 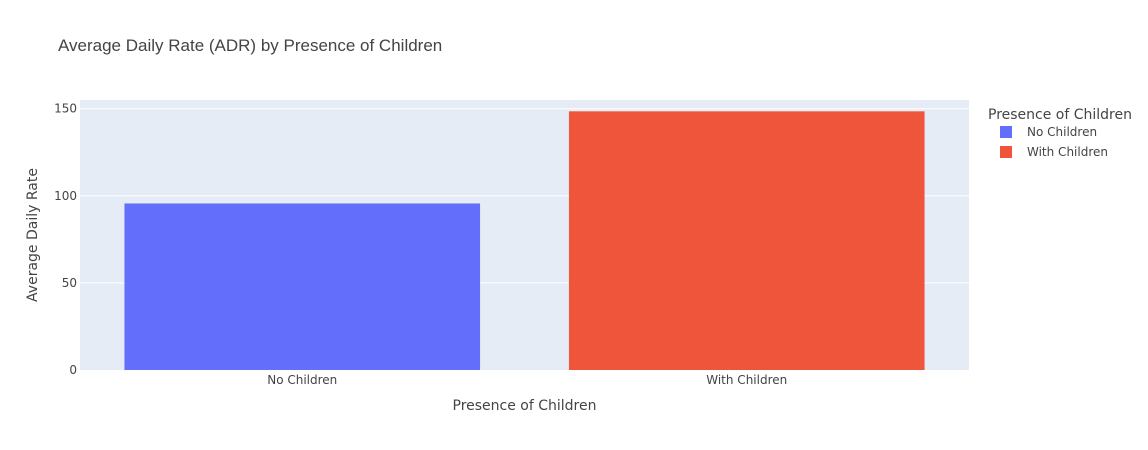 I want to click on legend-item: With Children, so click(x=1054, y=152).